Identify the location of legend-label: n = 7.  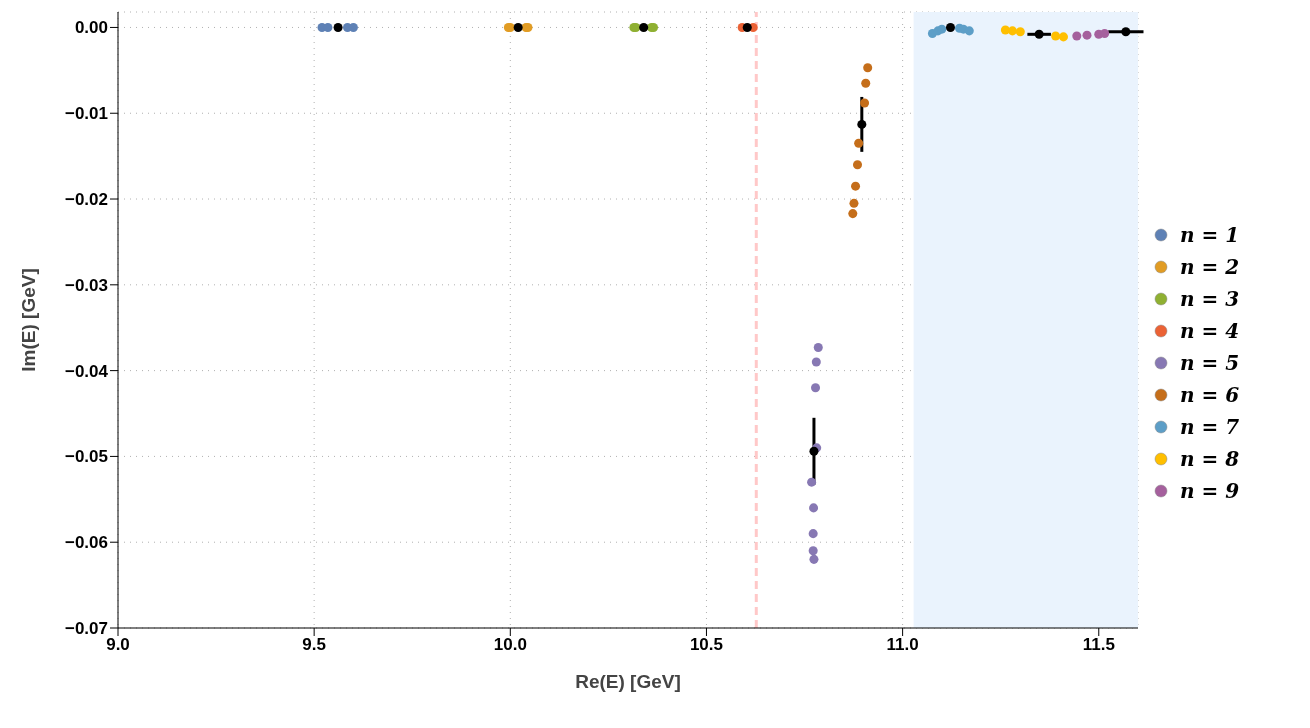
(1210, 427).